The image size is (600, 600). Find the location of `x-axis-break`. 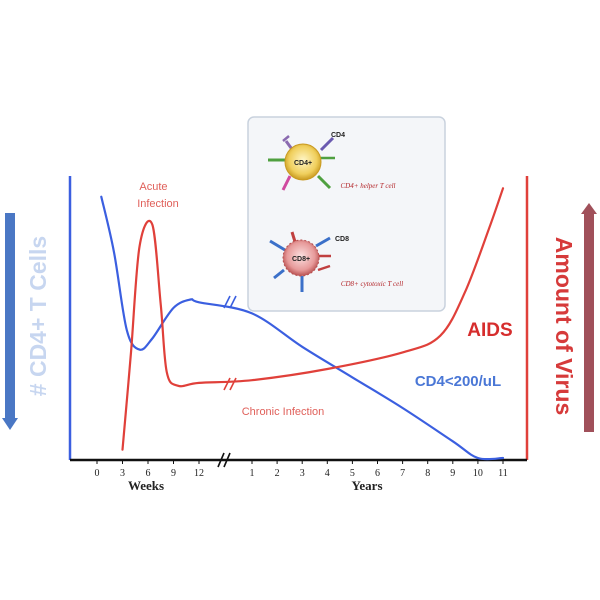

x-axis-break is located at coordinates (224, 460).